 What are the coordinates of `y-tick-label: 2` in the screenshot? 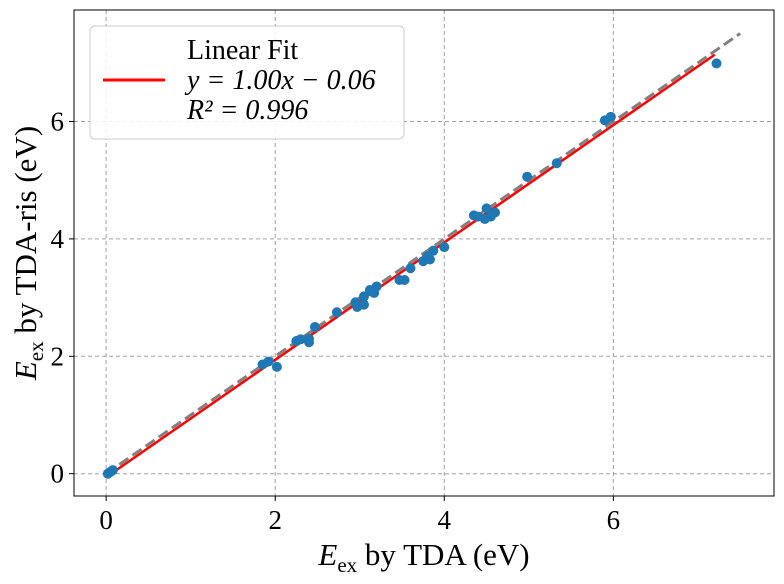 It's located at (58, 356).